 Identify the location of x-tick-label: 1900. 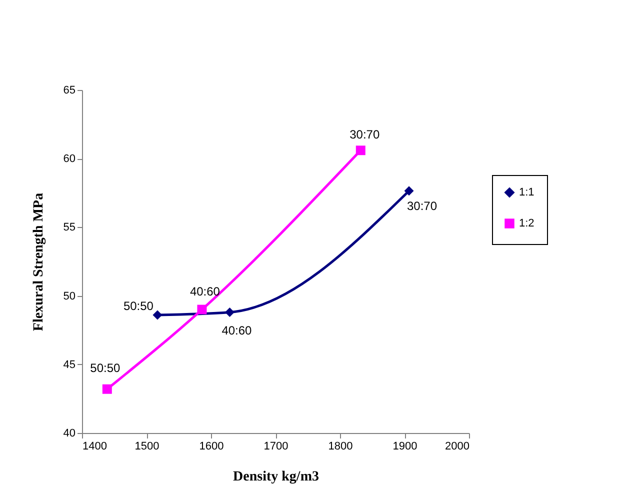
(405, 446).